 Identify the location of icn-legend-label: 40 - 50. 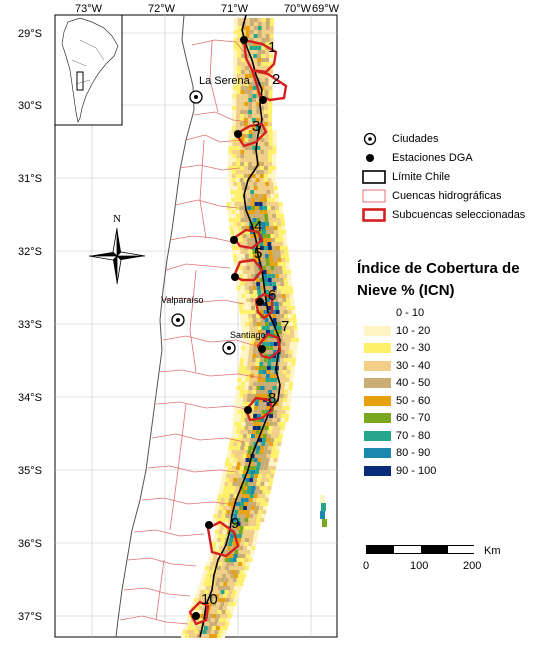
(413, 383).